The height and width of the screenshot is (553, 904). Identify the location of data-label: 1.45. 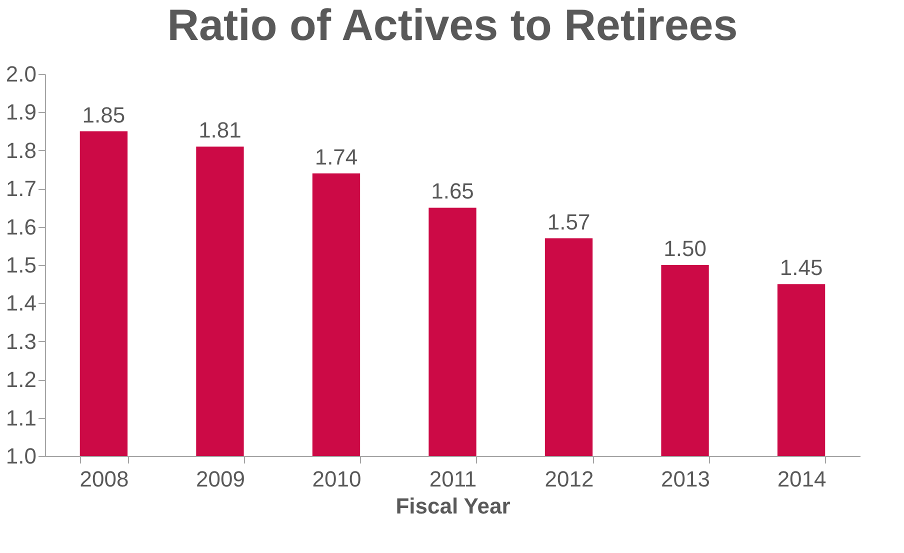
(801, 267).